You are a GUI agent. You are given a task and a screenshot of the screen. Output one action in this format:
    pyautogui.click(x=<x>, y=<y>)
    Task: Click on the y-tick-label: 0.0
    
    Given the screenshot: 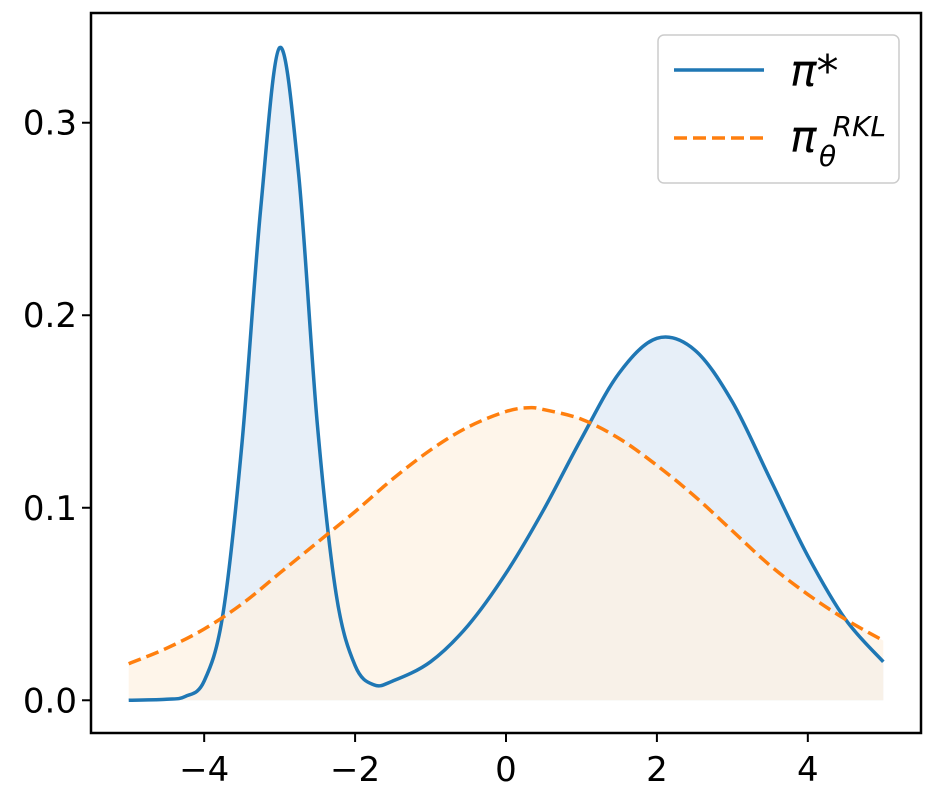 What is the action you would take?
    pyautogui.click(x=50, y=701)
    